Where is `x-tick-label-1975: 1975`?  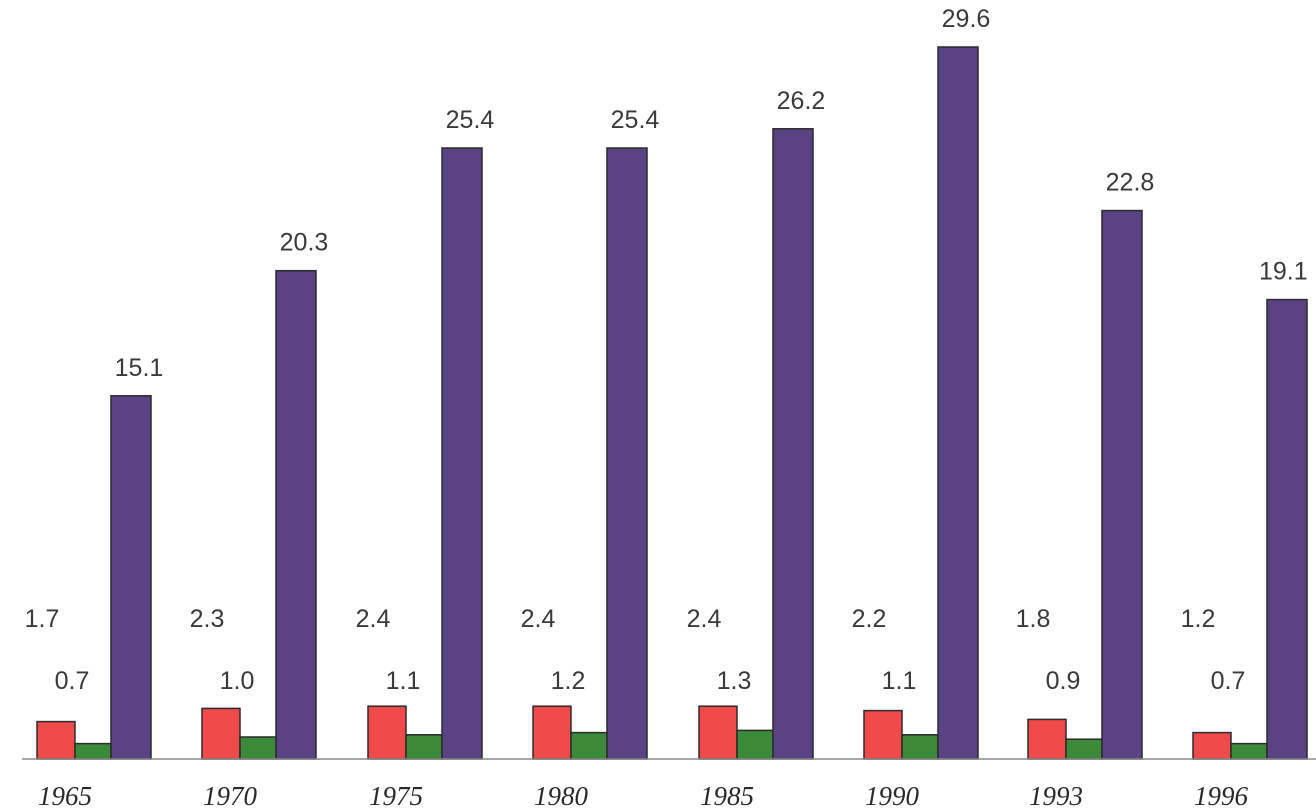 x-tick-label-1975: 1975 is located at coordinates (396, 796).